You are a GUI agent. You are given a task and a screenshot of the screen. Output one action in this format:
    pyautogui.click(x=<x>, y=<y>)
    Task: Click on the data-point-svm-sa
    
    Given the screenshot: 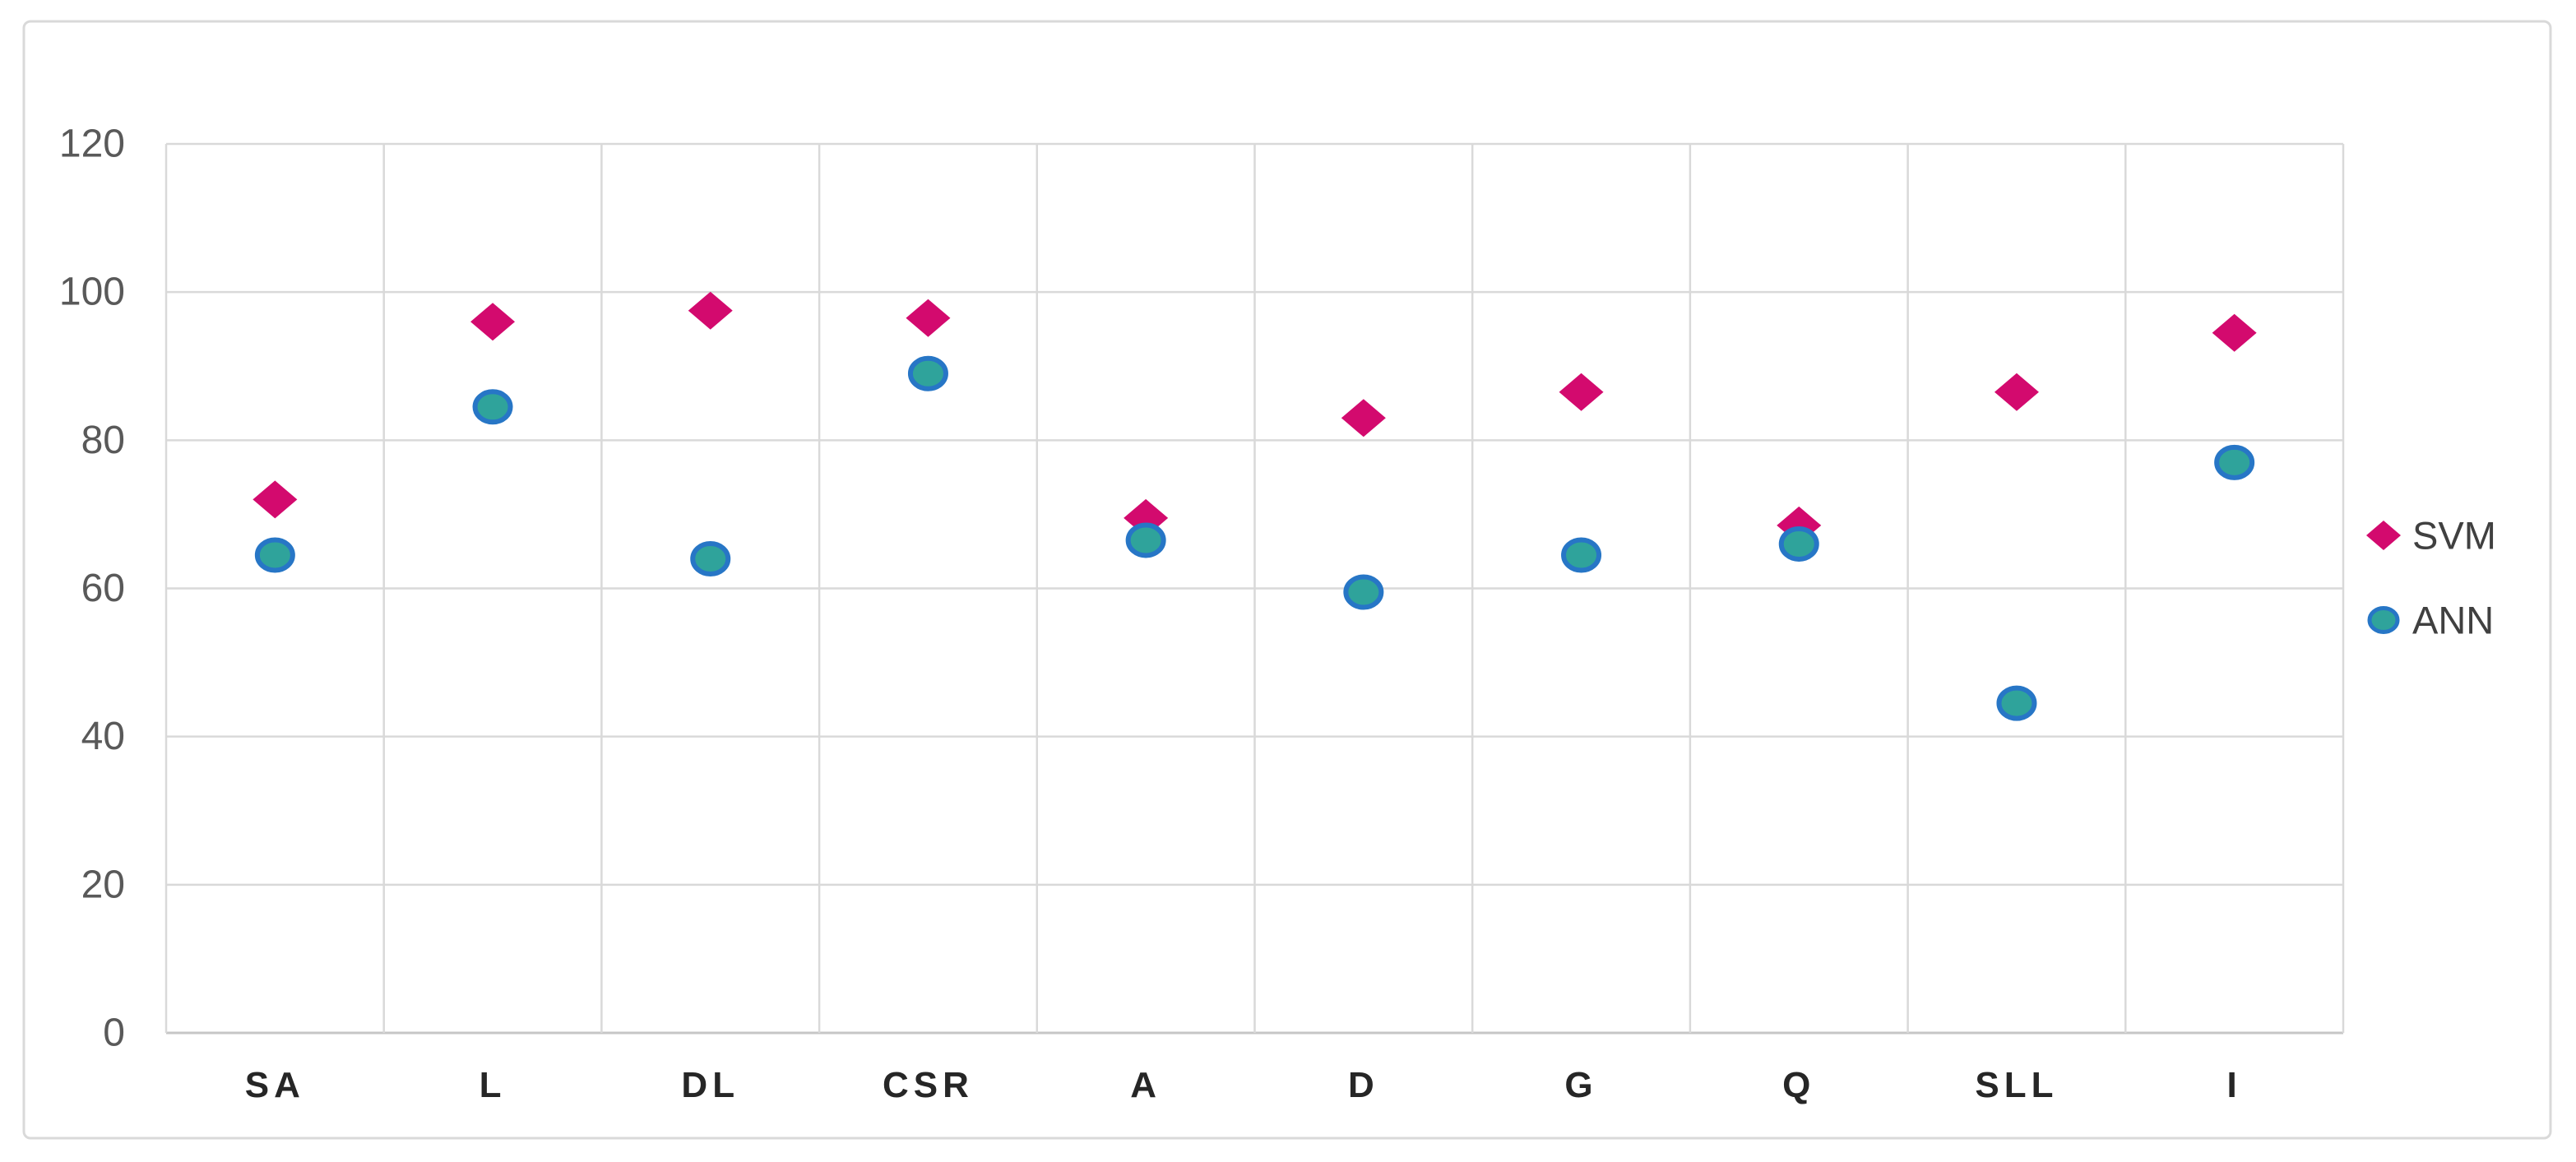 What is the action you would take?
    pyautogui.click(x=276, y=499)
    